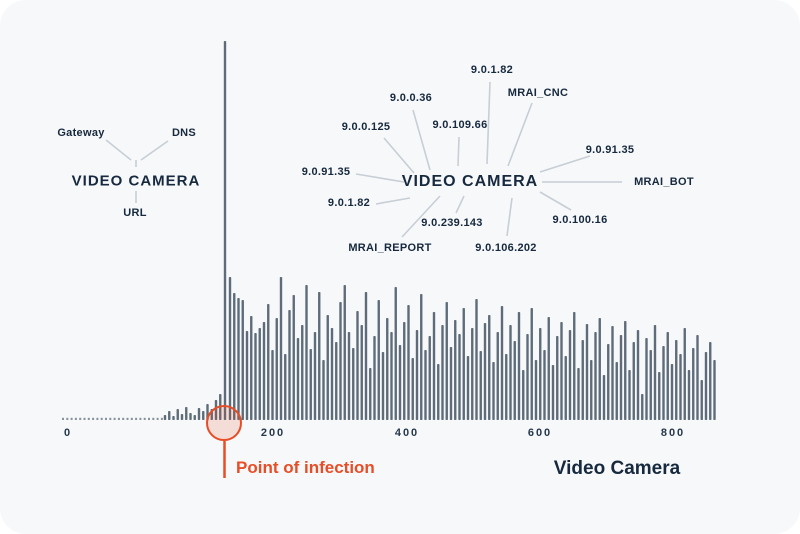  Describe the element at coordinates (68, 433) in the screenshot. I see `x-tick-label: 0` at that location.